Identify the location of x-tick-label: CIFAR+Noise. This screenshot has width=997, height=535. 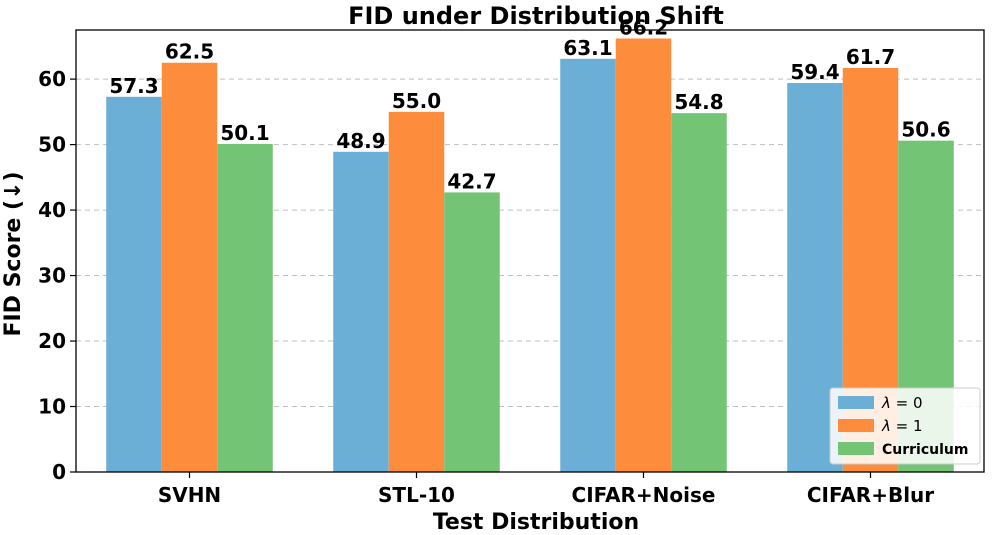
(644, 495).